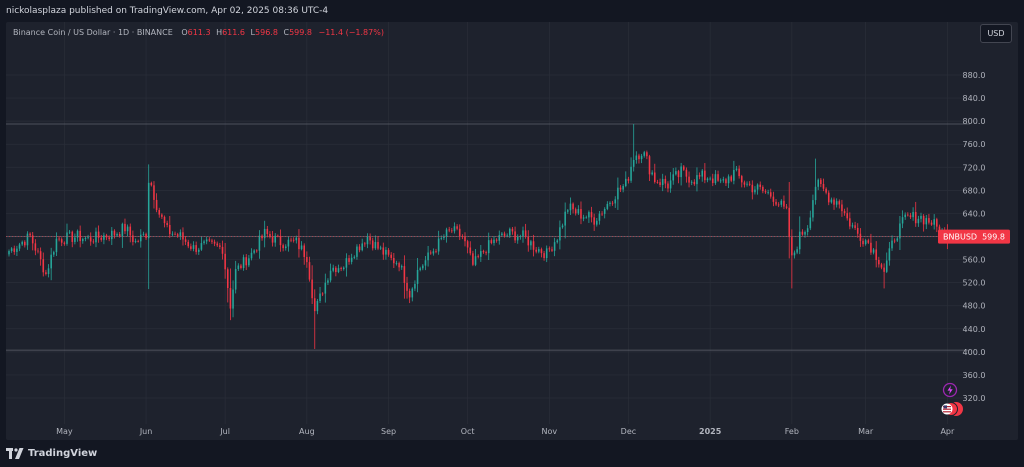 The width and height of the screenshot is (1024, 467). Describe the element at coordinates (947, 431) in the screenshot. I see `x-axis-tick-label: Apr` at that location.